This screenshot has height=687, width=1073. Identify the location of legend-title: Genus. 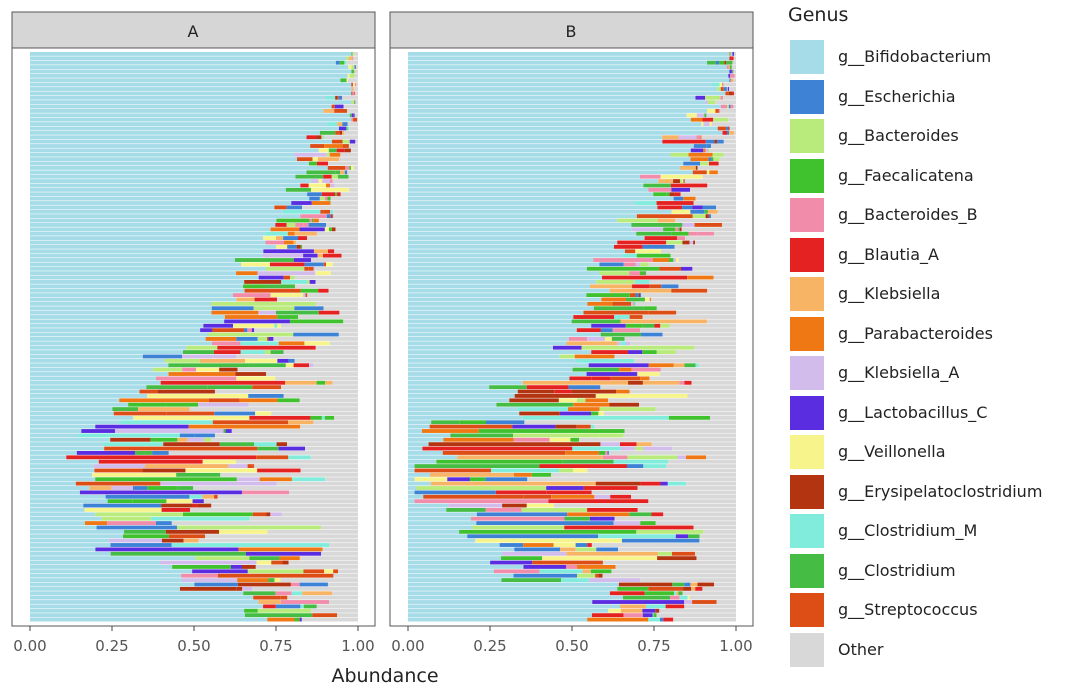
(818, 15).